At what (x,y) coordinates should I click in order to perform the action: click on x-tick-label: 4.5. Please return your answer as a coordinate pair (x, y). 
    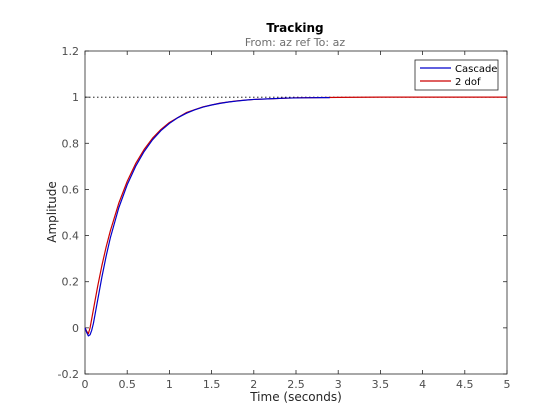
    Looking at the image, I should click on (465, 384).